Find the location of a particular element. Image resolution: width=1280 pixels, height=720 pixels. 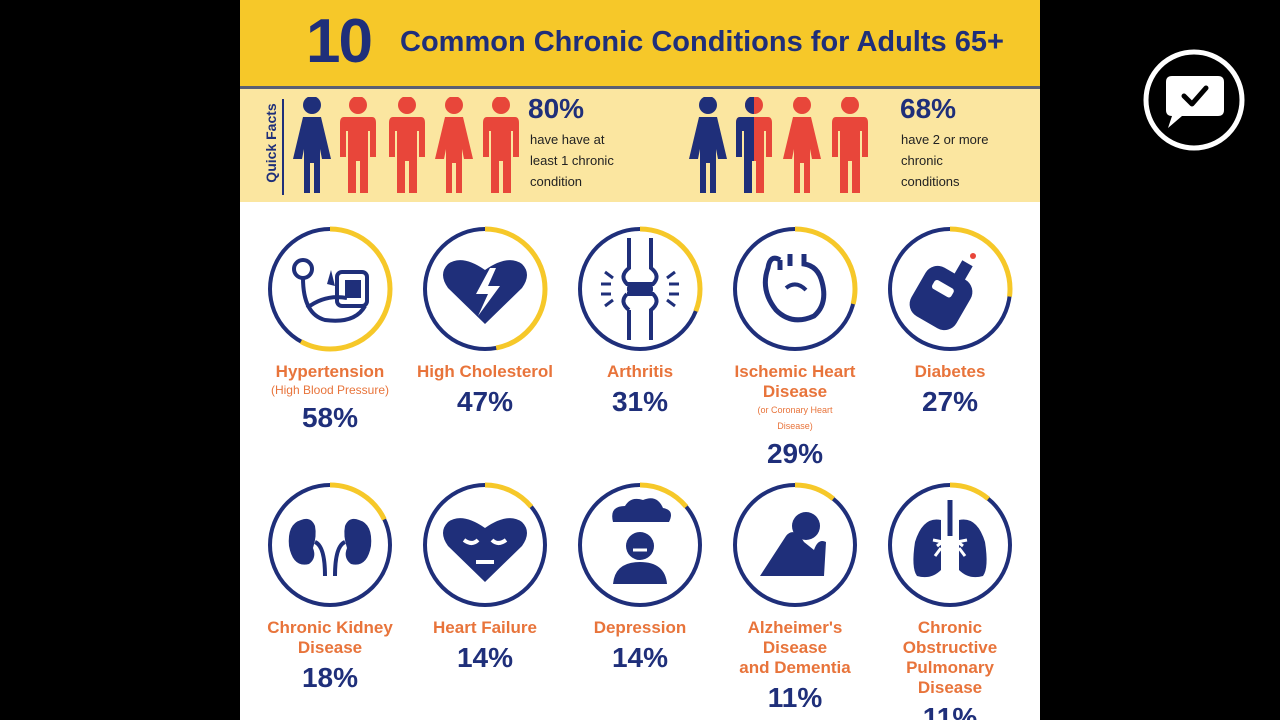

sad-heart-icon is located at coordinates (485, 545).